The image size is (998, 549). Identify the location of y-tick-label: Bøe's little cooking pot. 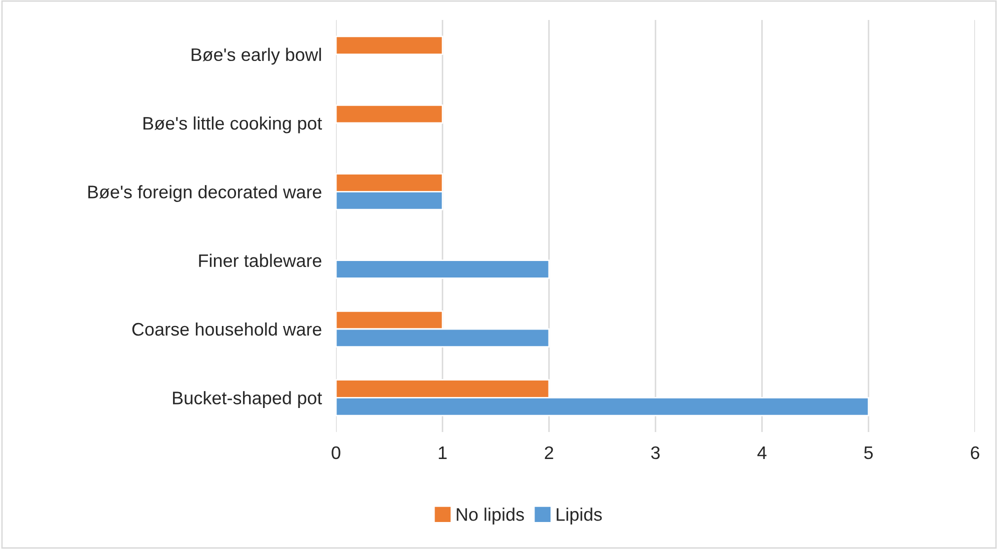
(233, 125).